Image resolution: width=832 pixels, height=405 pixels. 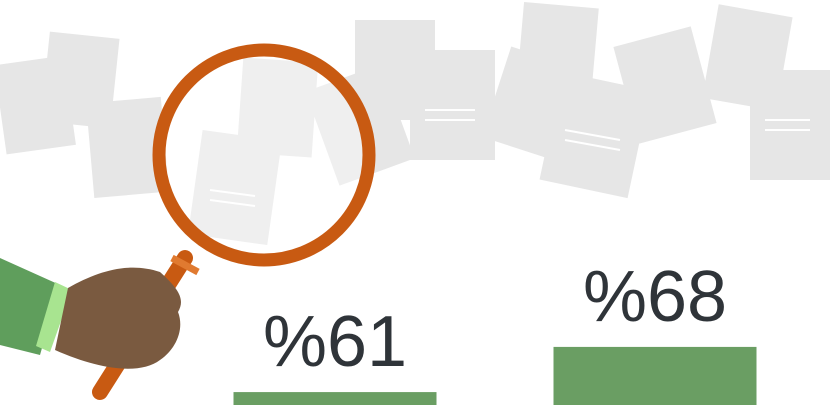 What do you see at coordinates (335, 342) in the screenshot?
I see `value-label: %61` at bounding box center [335, 342].